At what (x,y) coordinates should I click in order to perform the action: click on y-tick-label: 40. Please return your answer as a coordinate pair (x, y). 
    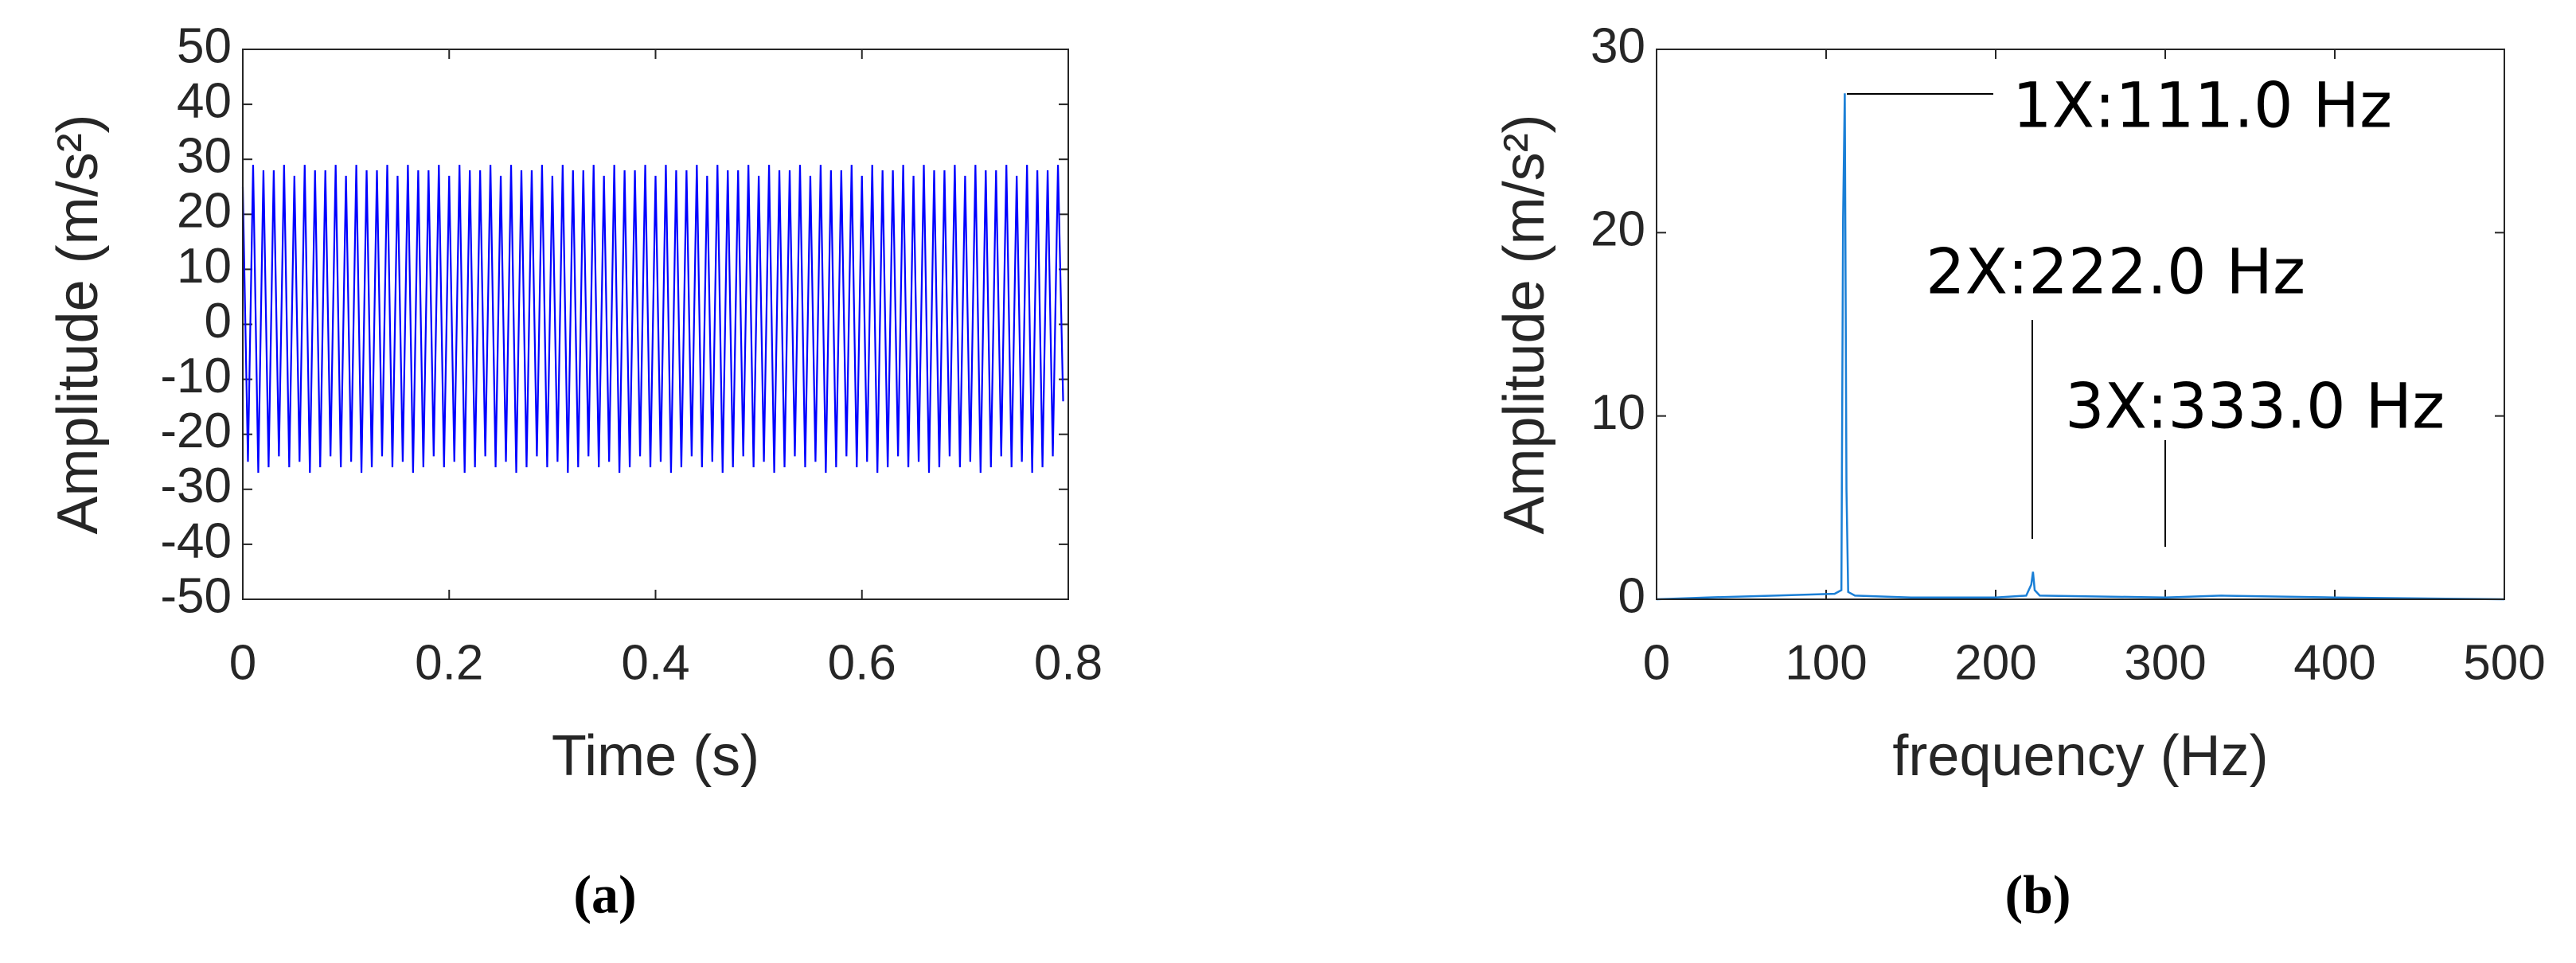
    Looking at the image, I should click on (204, 100).